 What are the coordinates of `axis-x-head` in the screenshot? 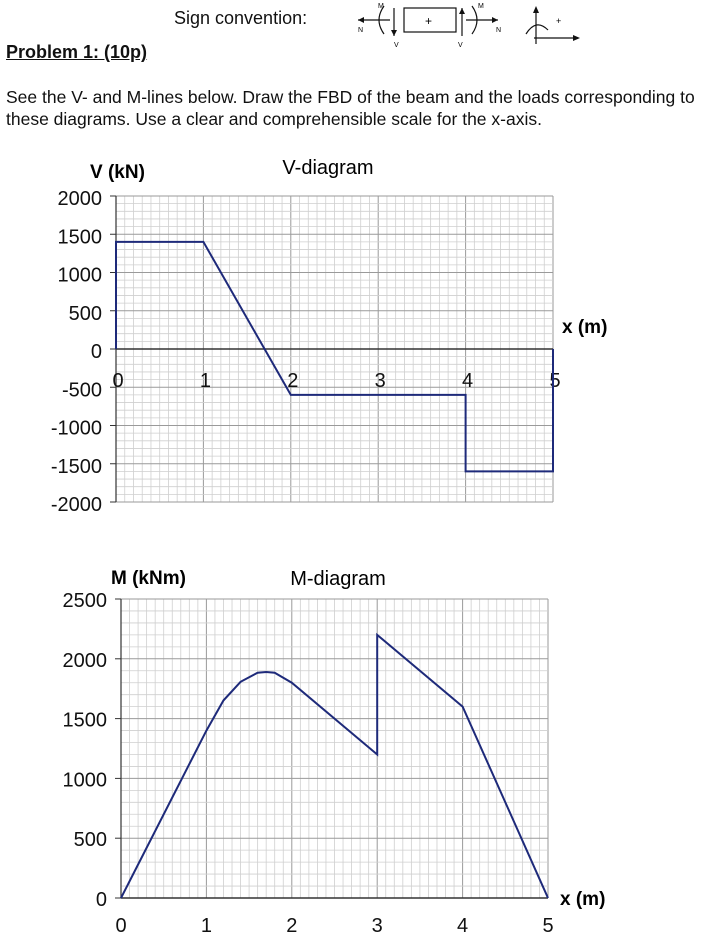 It's located at (576, 38).